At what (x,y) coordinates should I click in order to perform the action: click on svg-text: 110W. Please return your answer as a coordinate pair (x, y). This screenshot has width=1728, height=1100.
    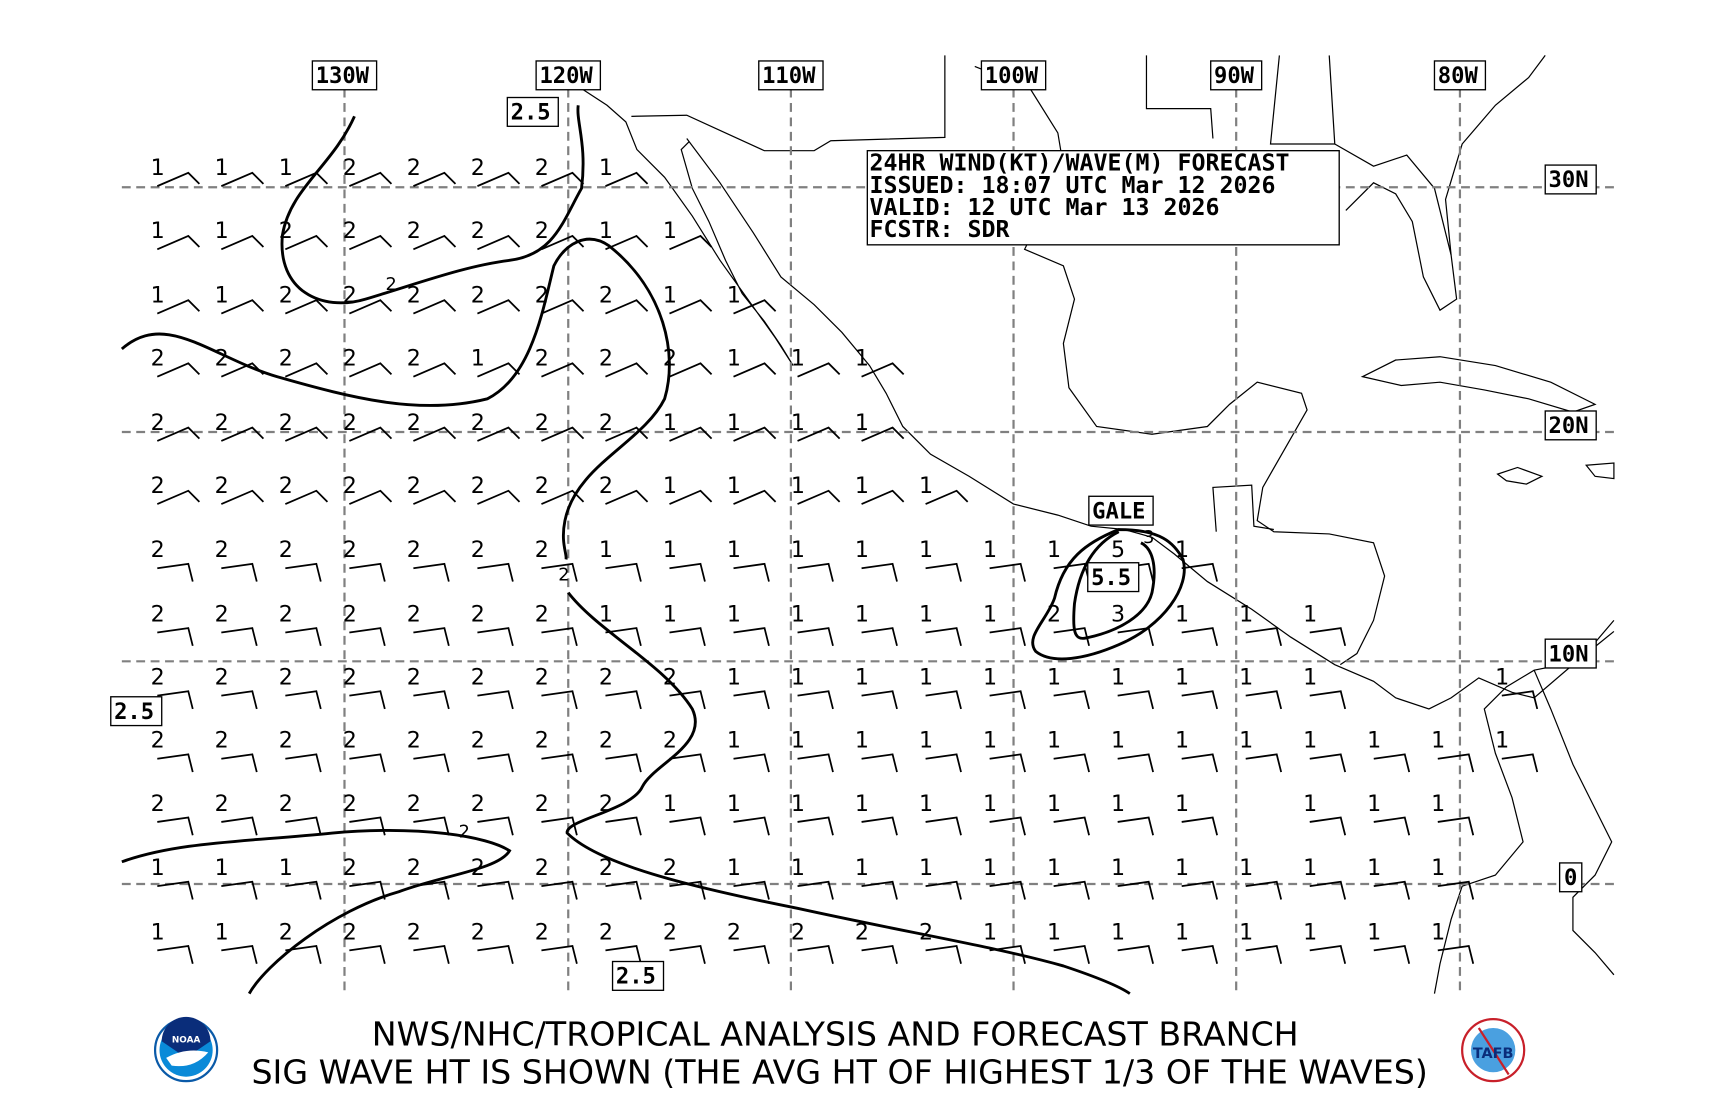
    Looking at the image, I should click on (789, 76).